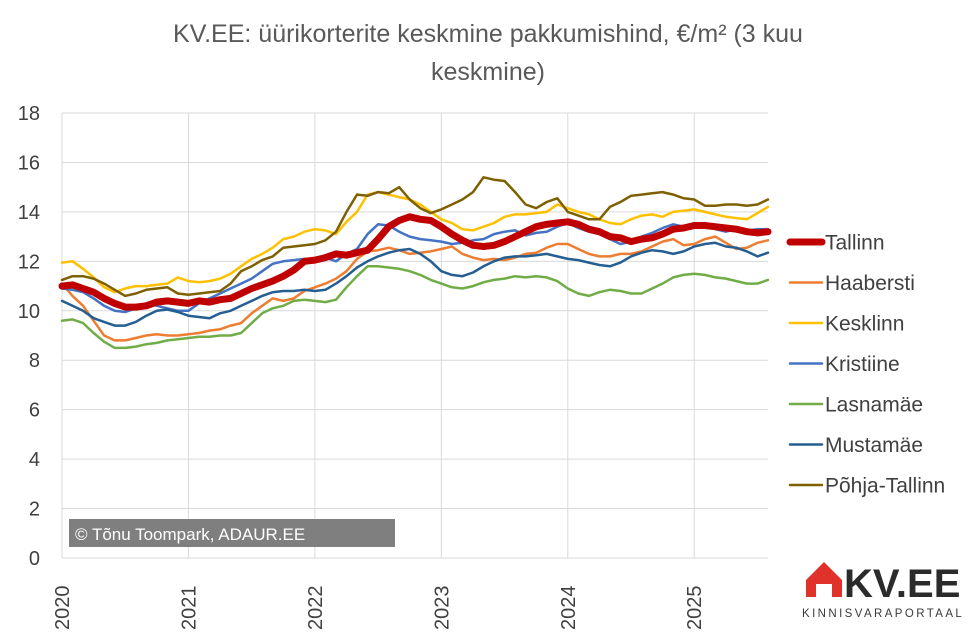  Describe the element at coordinates (190, 534) in the screenshot. I see `credit-text: © Tõnu Toompark, ADAUR.EE` at that location.